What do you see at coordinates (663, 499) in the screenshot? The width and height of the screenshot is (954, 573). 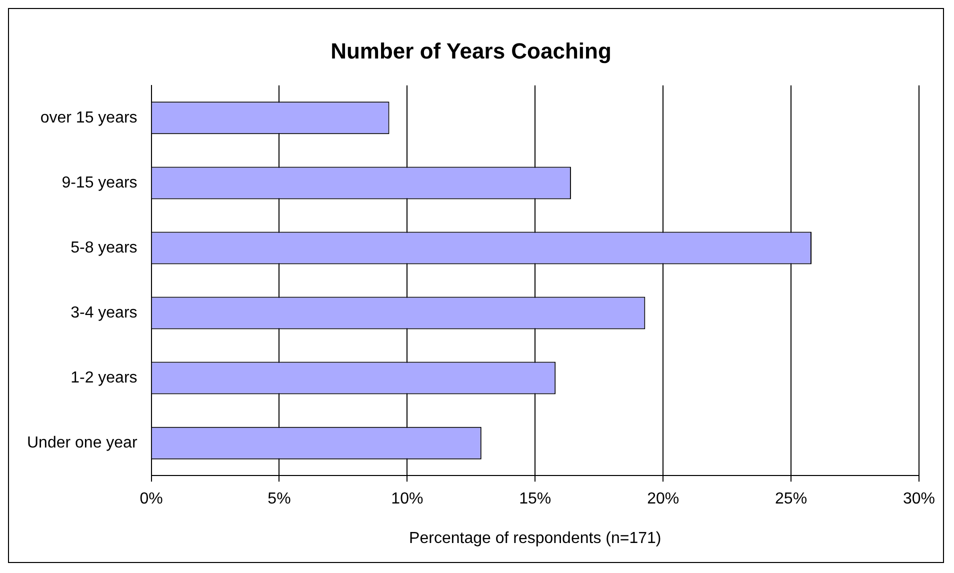 I see `x-tick-label: 20%` at bounding box center [663, 499].